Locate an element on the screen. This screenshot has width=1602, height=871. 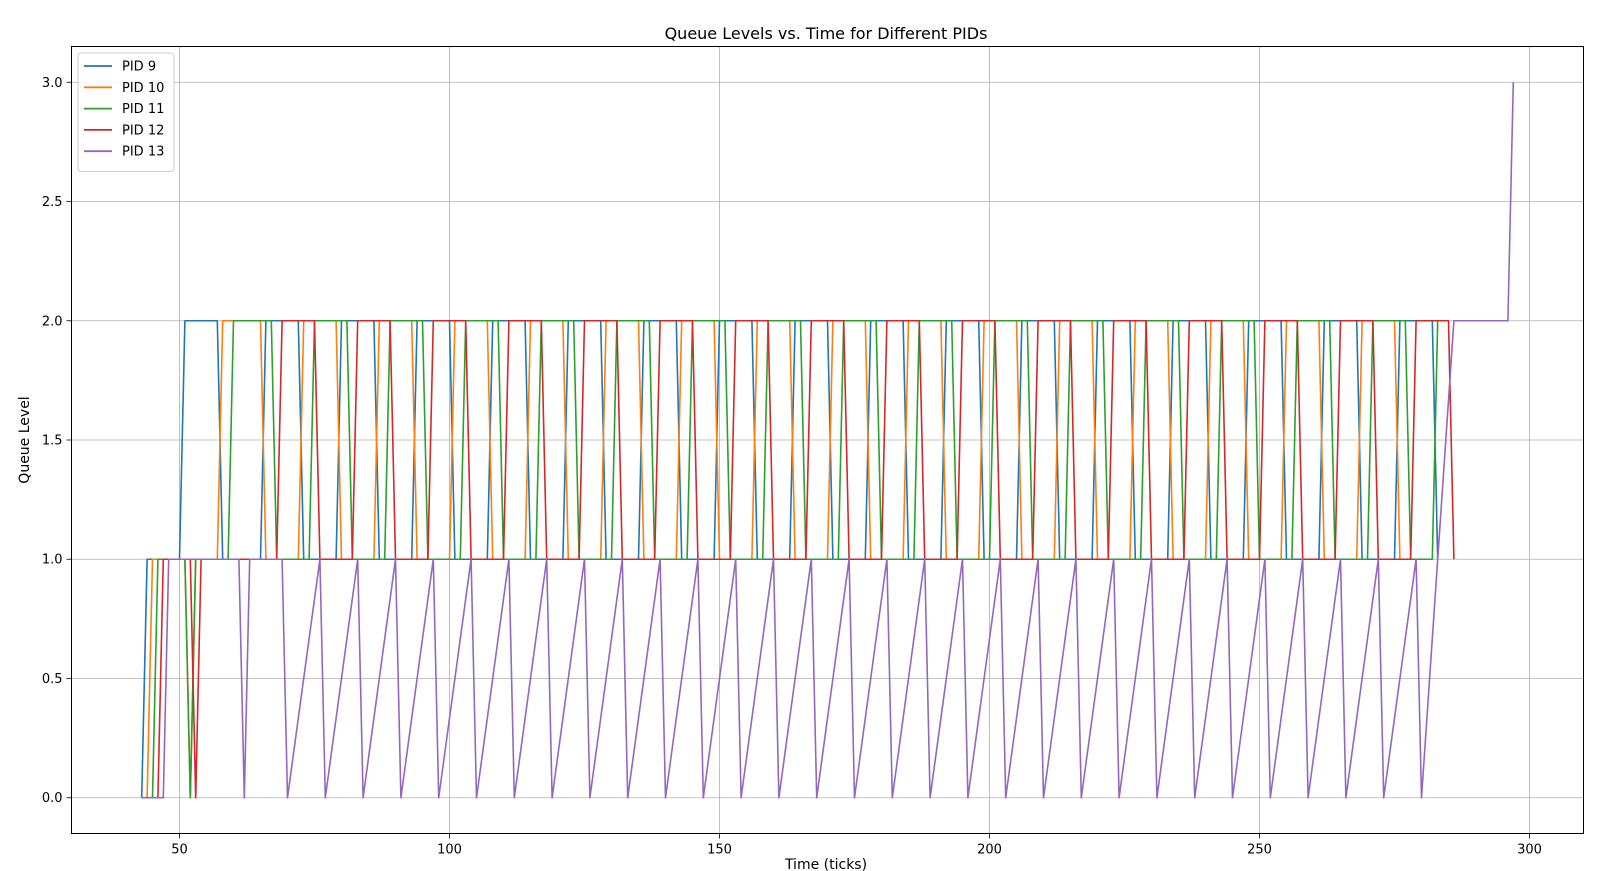
y-axis-label: Queue Level is located at coordinates (25, 439).